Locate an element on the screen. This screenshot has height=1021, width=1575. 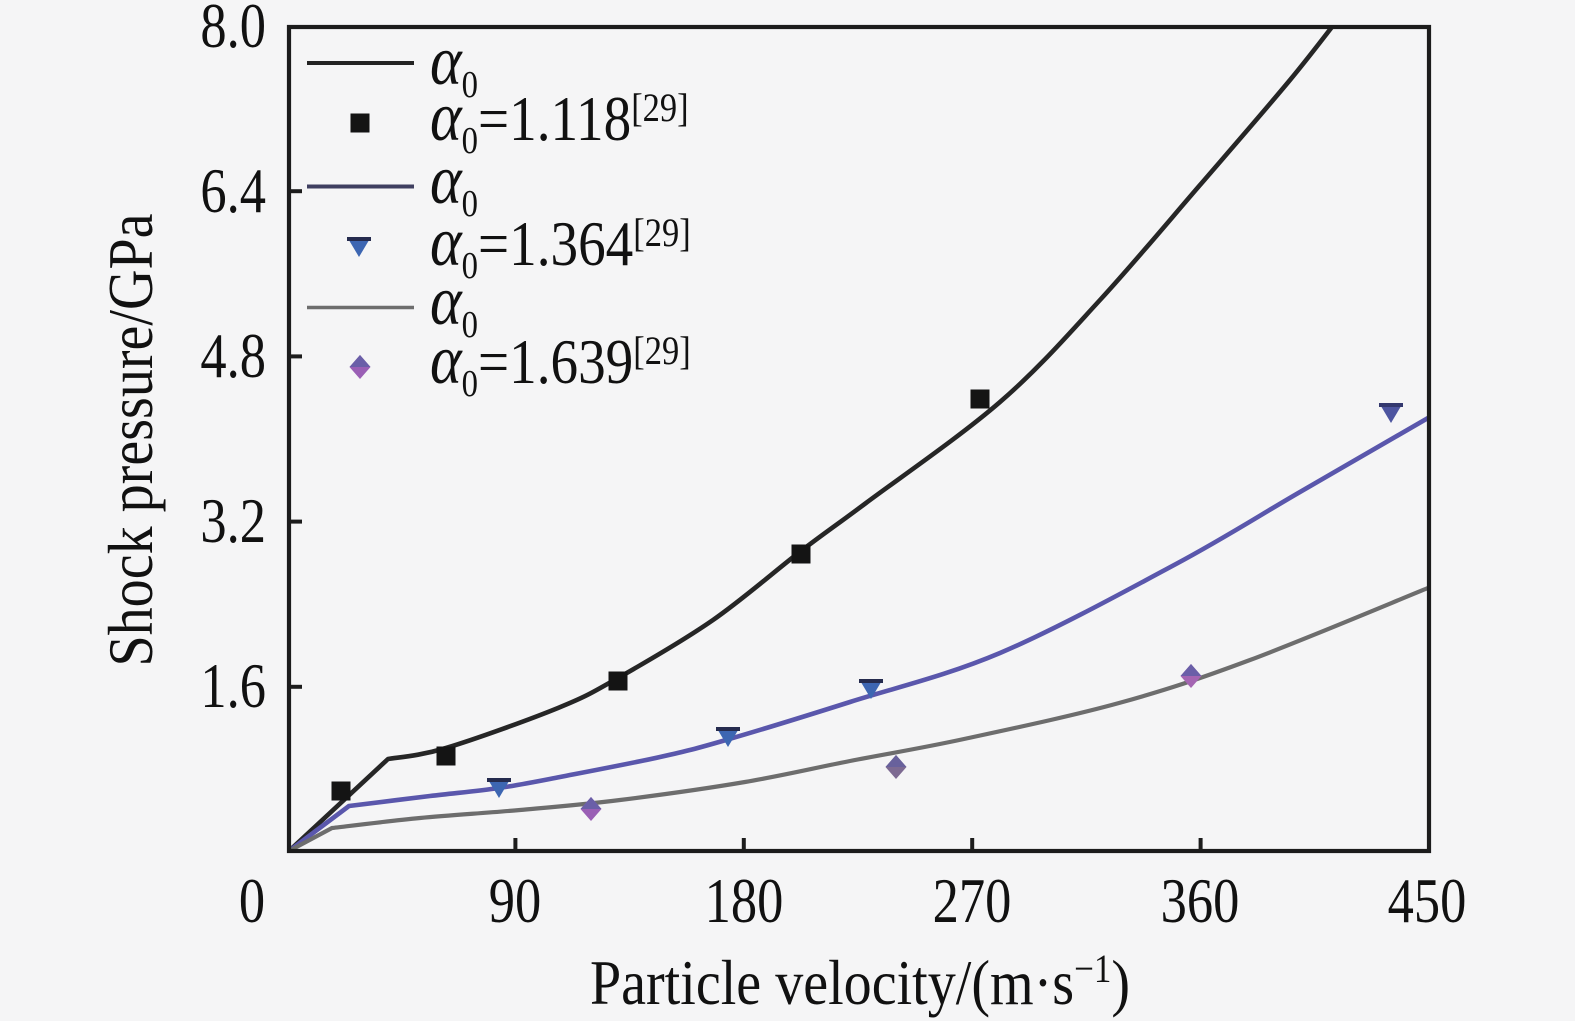
svg-text: α0=1.364[29] is located at coordinates (560, 245).